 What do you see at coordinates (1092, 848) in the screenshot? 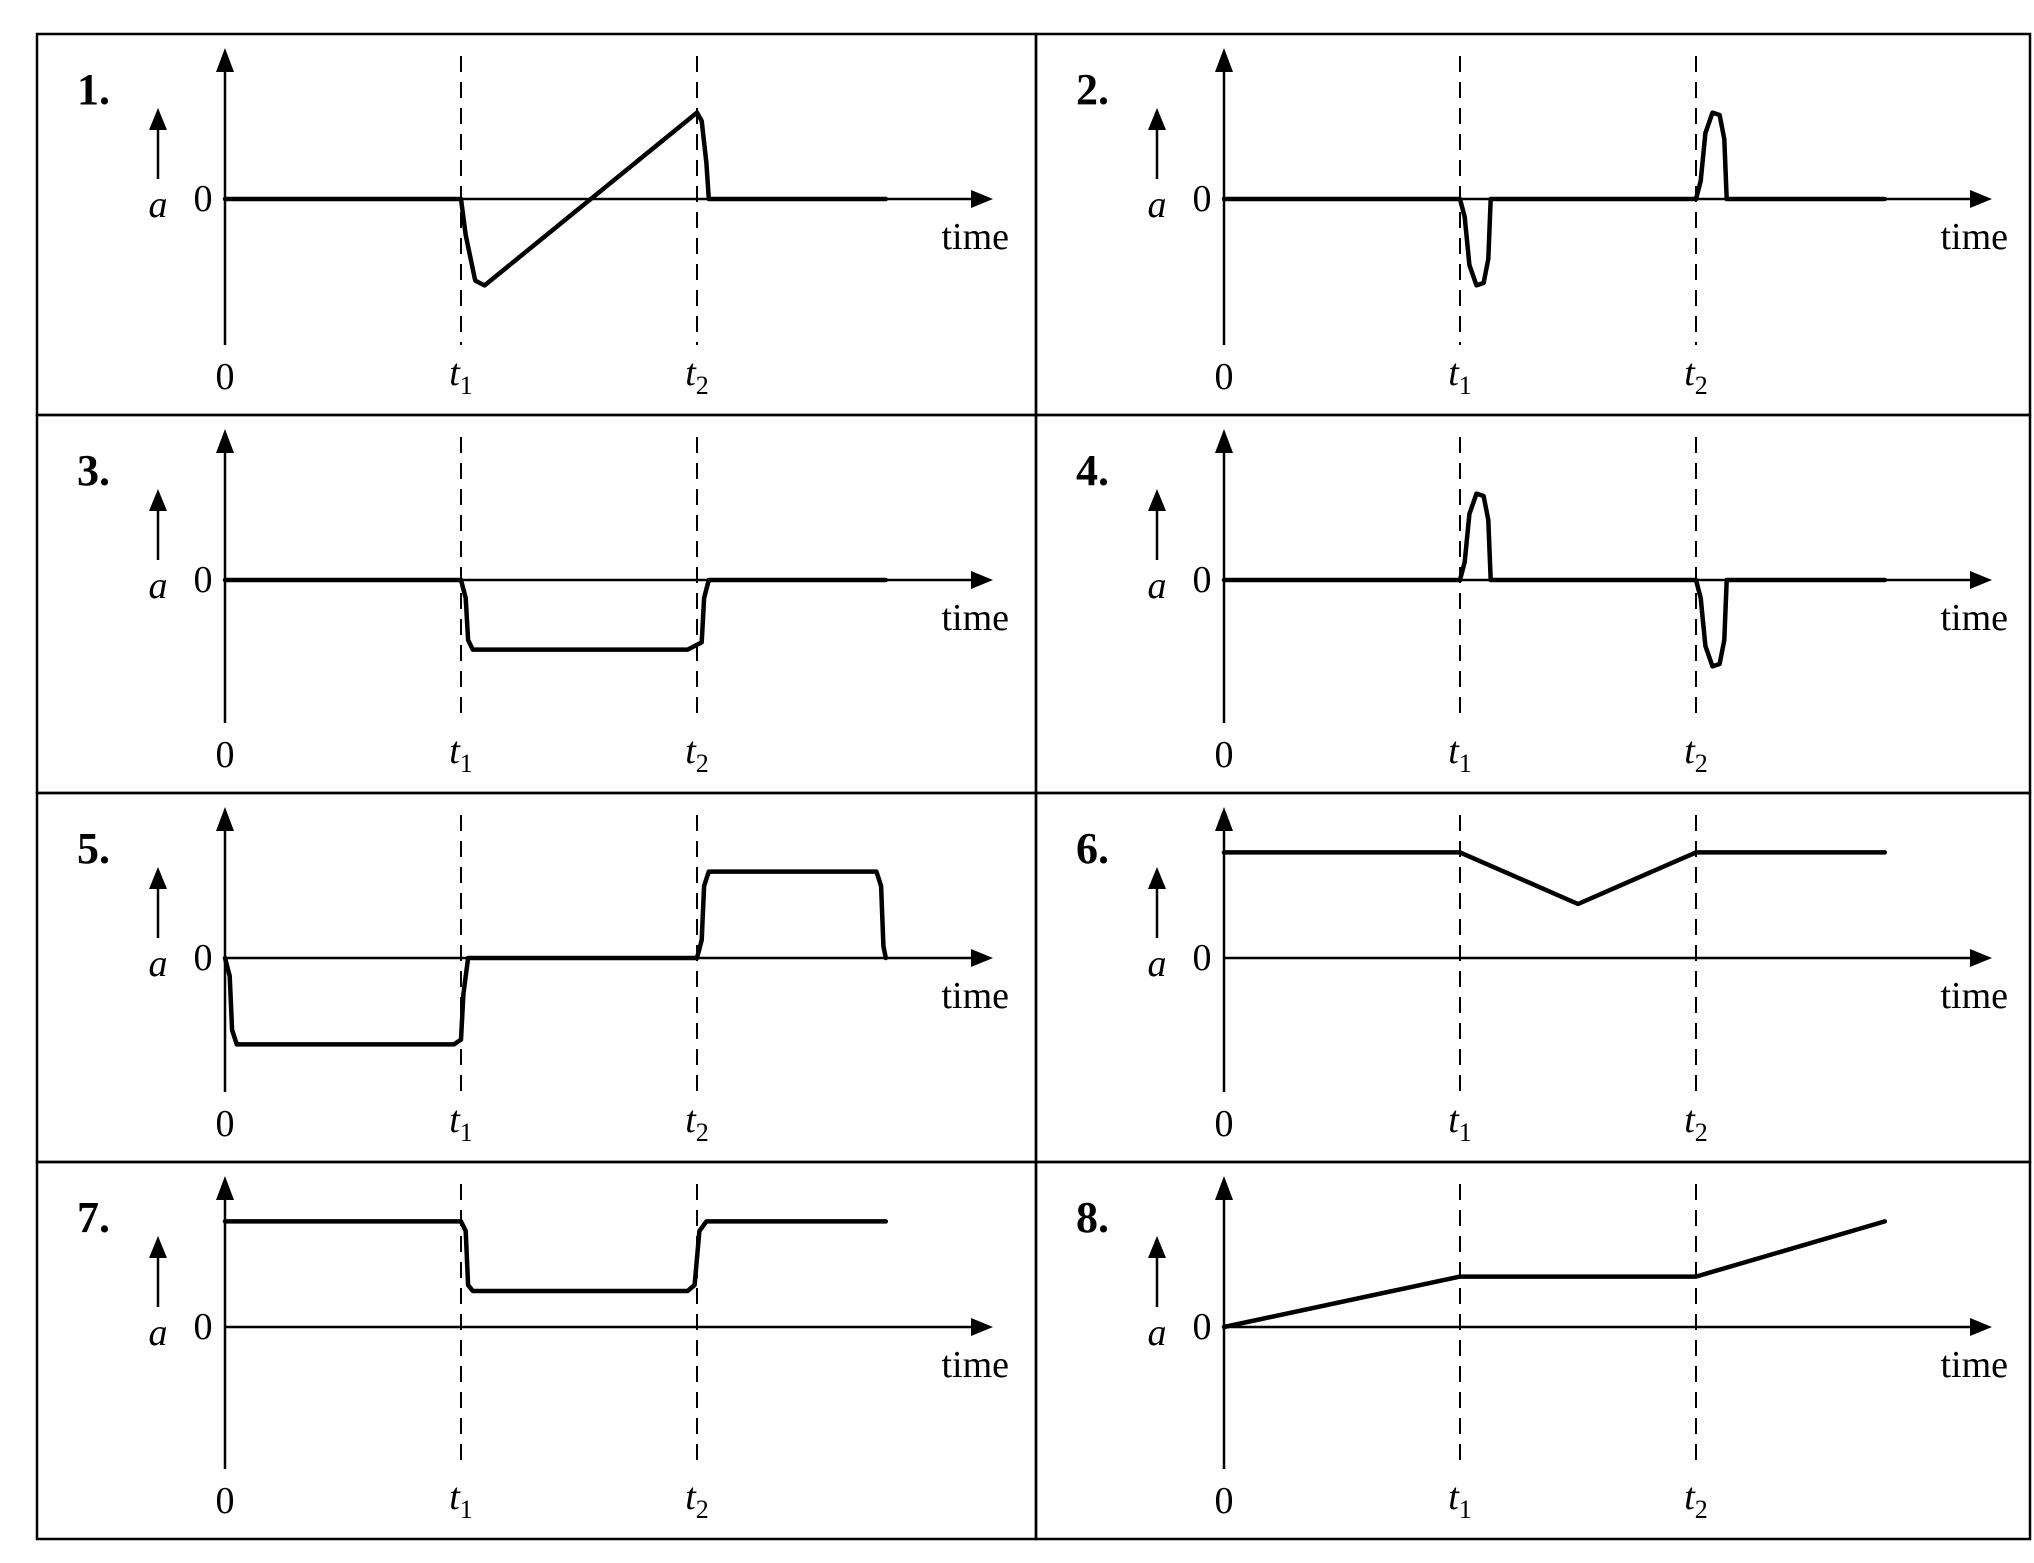
I see `panel-number: 6.` at bounding box center [1092, 848].